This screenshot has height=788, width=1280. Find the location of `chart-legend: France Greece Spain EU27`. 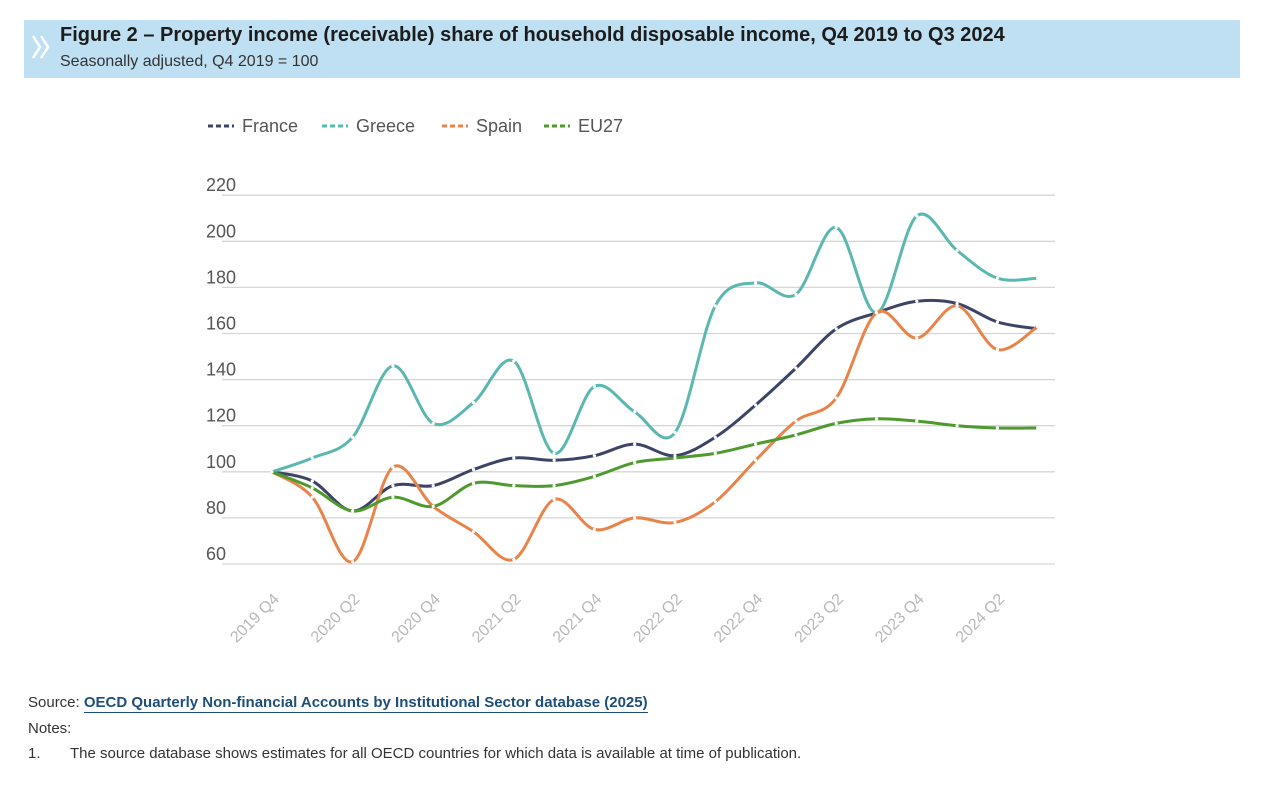

chart-legend: France Greece Spain EU27 is located at coordinates (415, 126).